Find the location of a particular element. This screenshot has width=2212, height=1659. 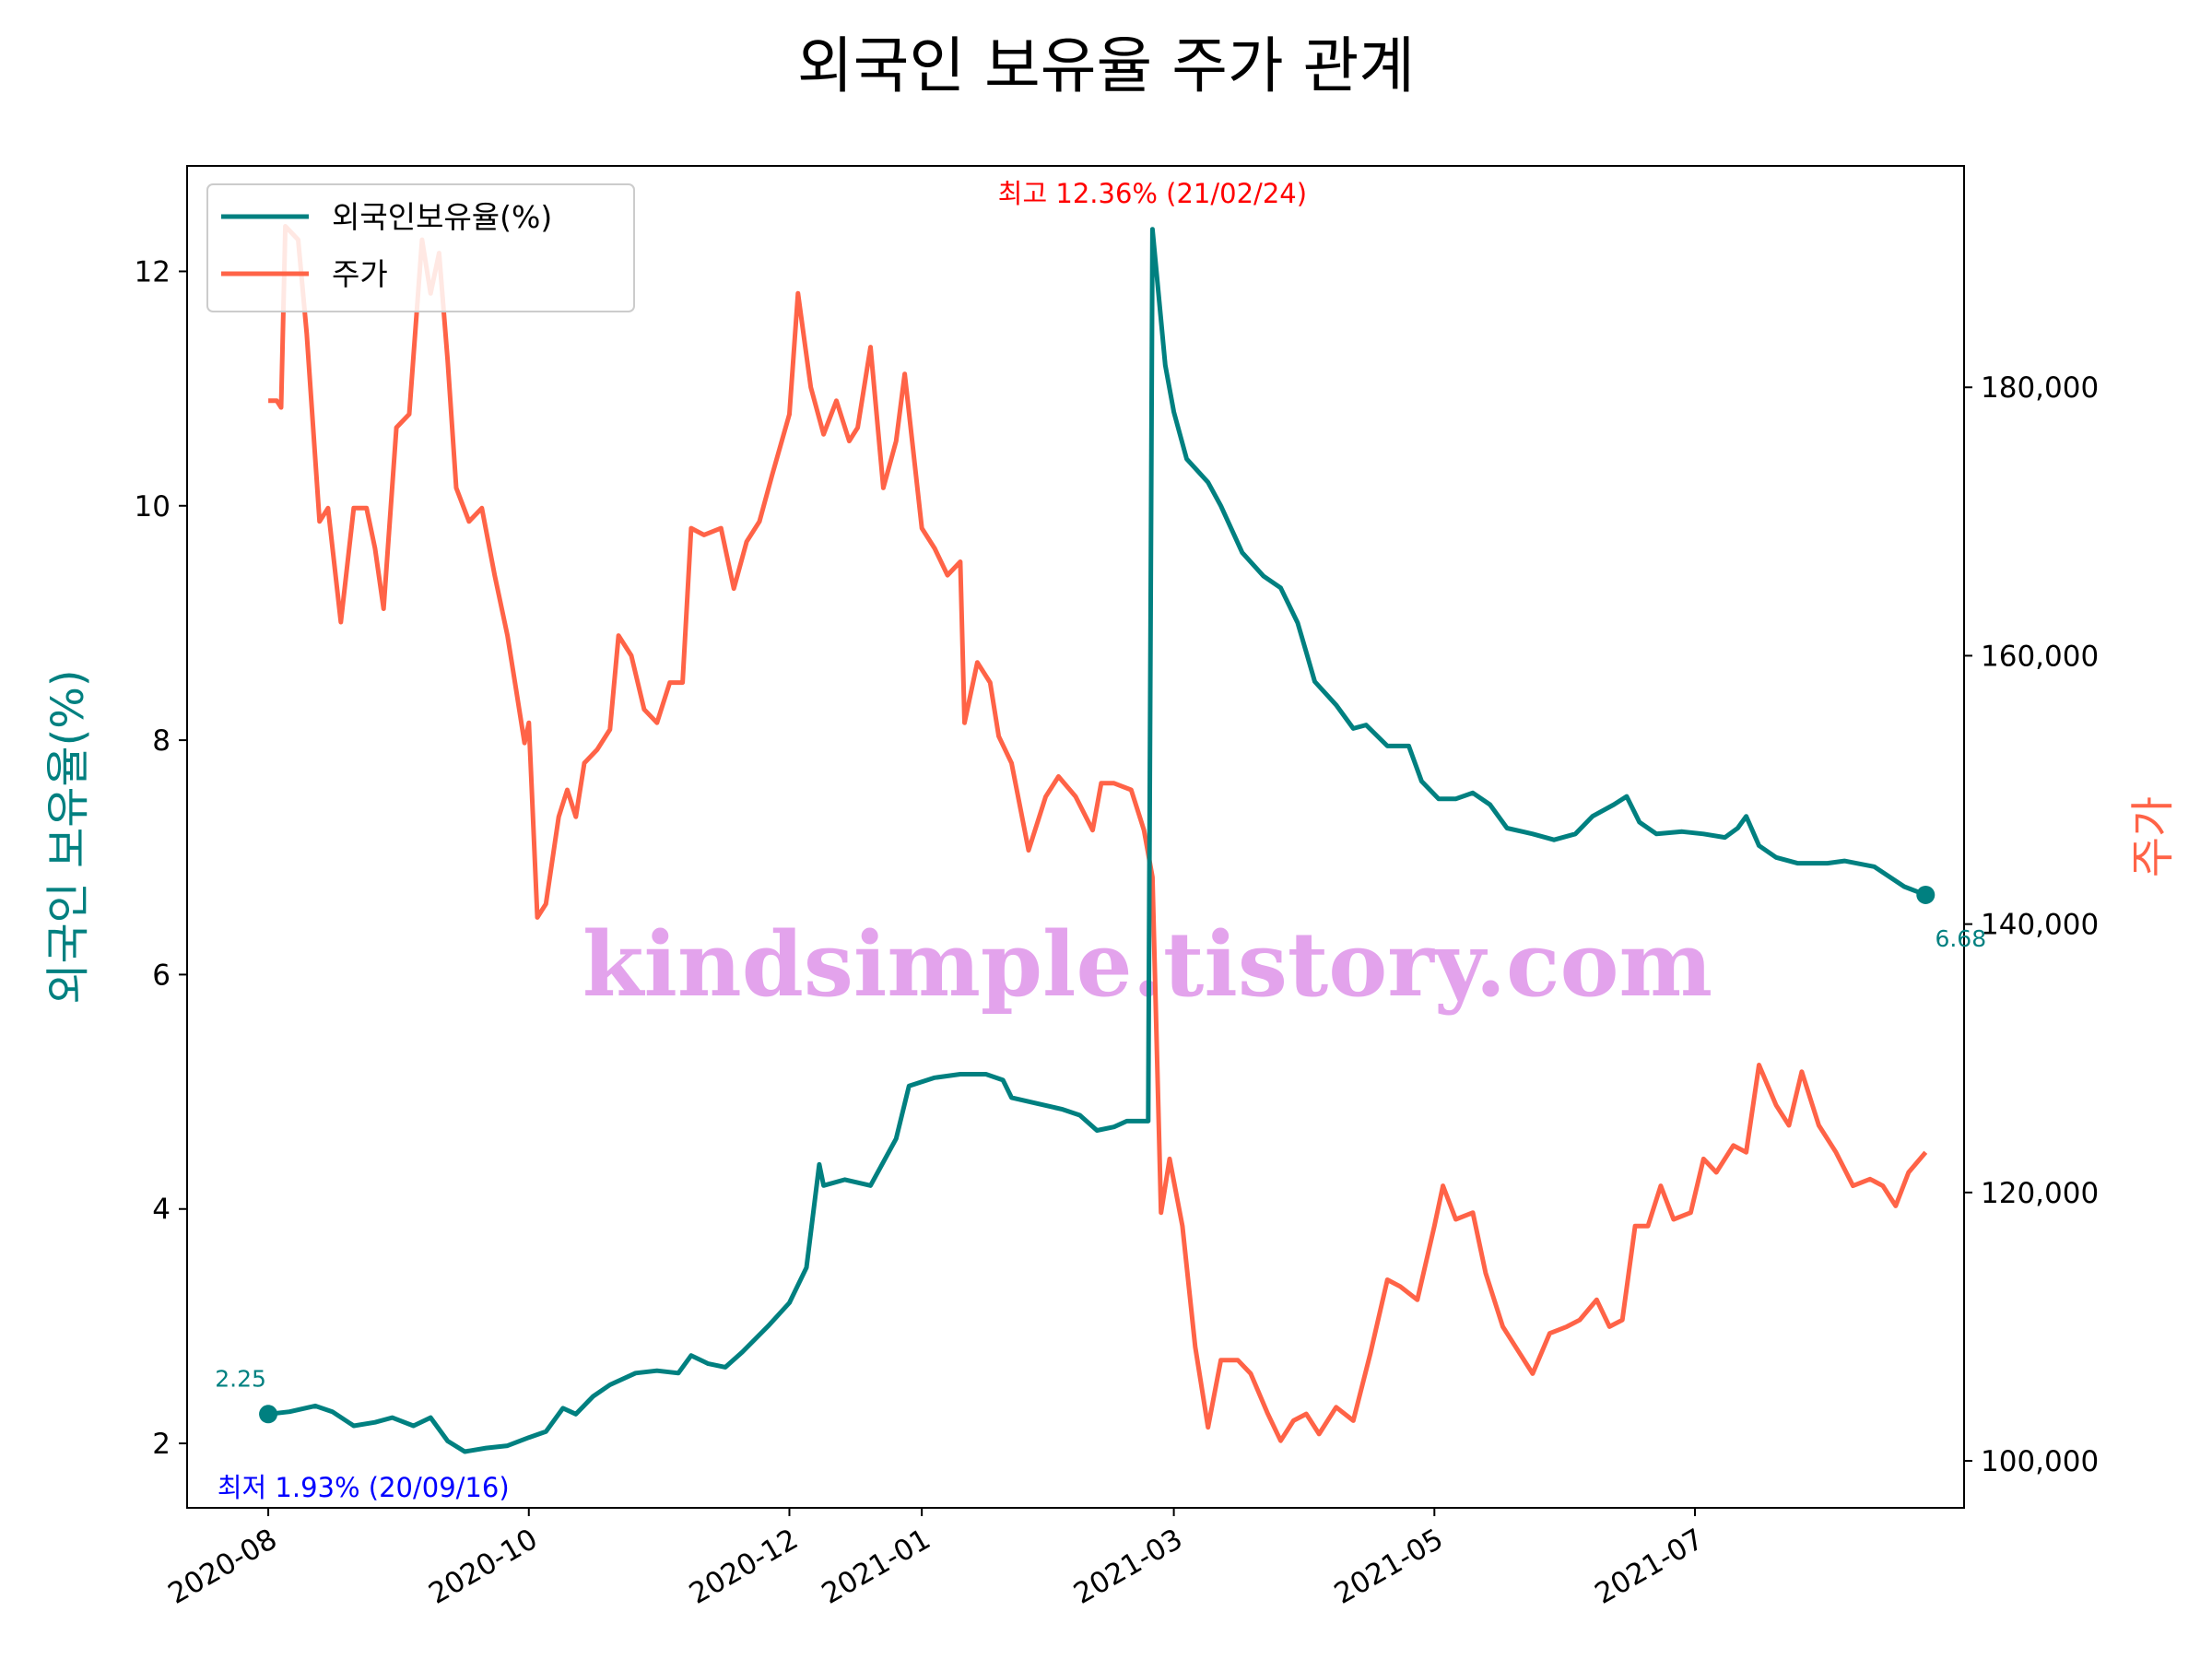

x-tick-label: 2021-07 is located at coordinates (1649, 1567).